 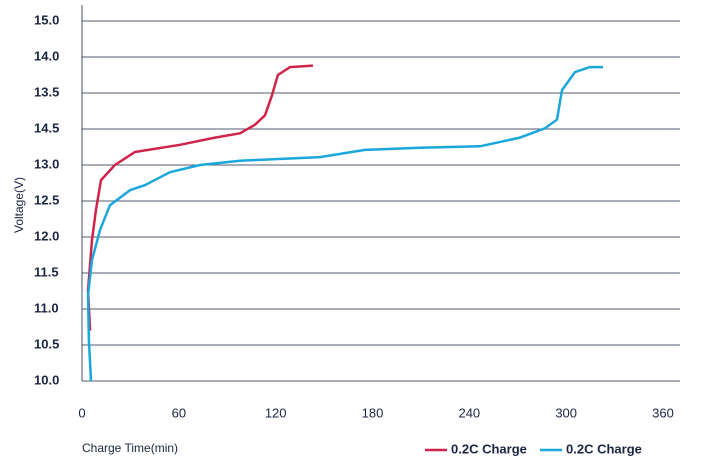 I want to click on y-tick-label: 15.0, so click(x=46, y=19).